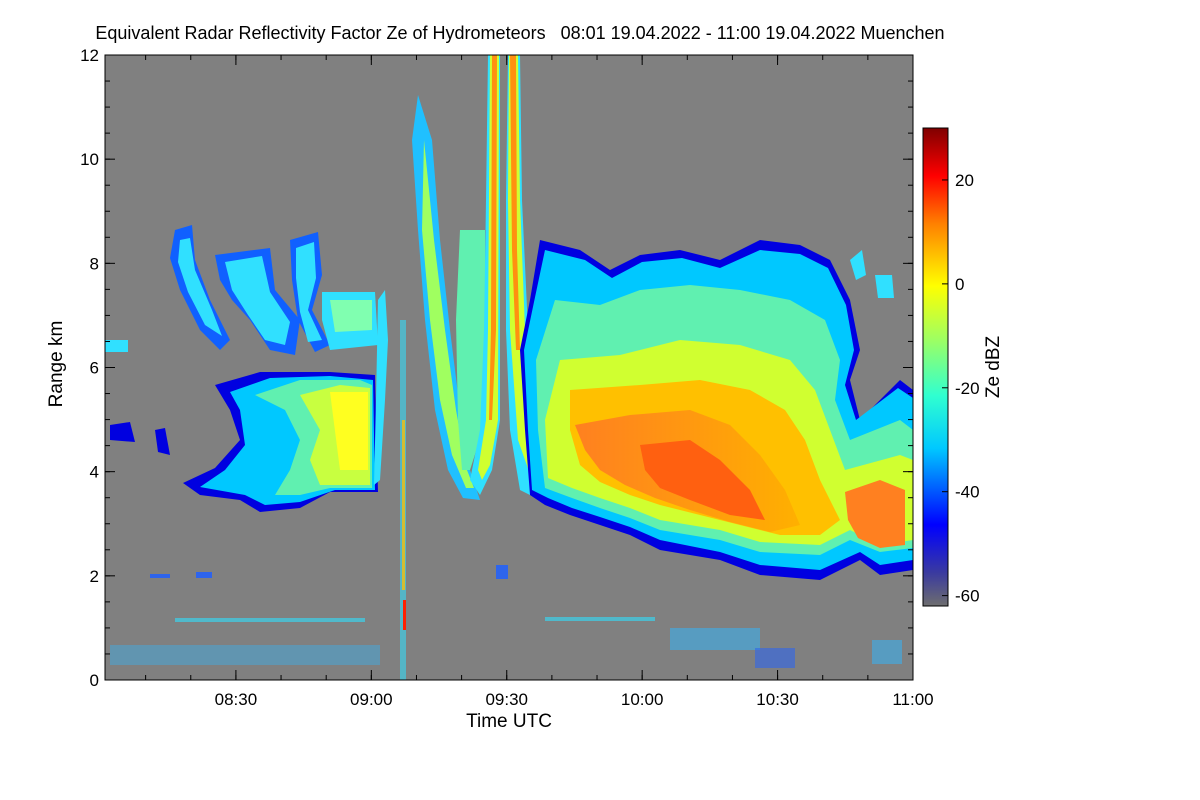 The image size is (1200, 800). Describe the element at coordinates (56, 364) in the screenshot. I see `y-axis-label: Range km` at that location.